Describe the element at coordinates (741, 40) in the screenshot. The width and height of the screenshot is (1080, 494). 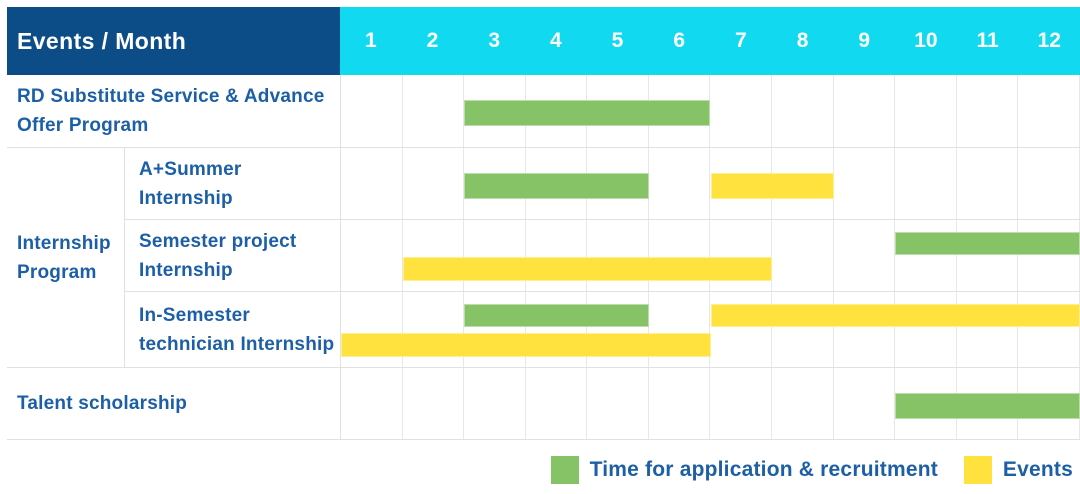
I see `month-label: 7` at that location.